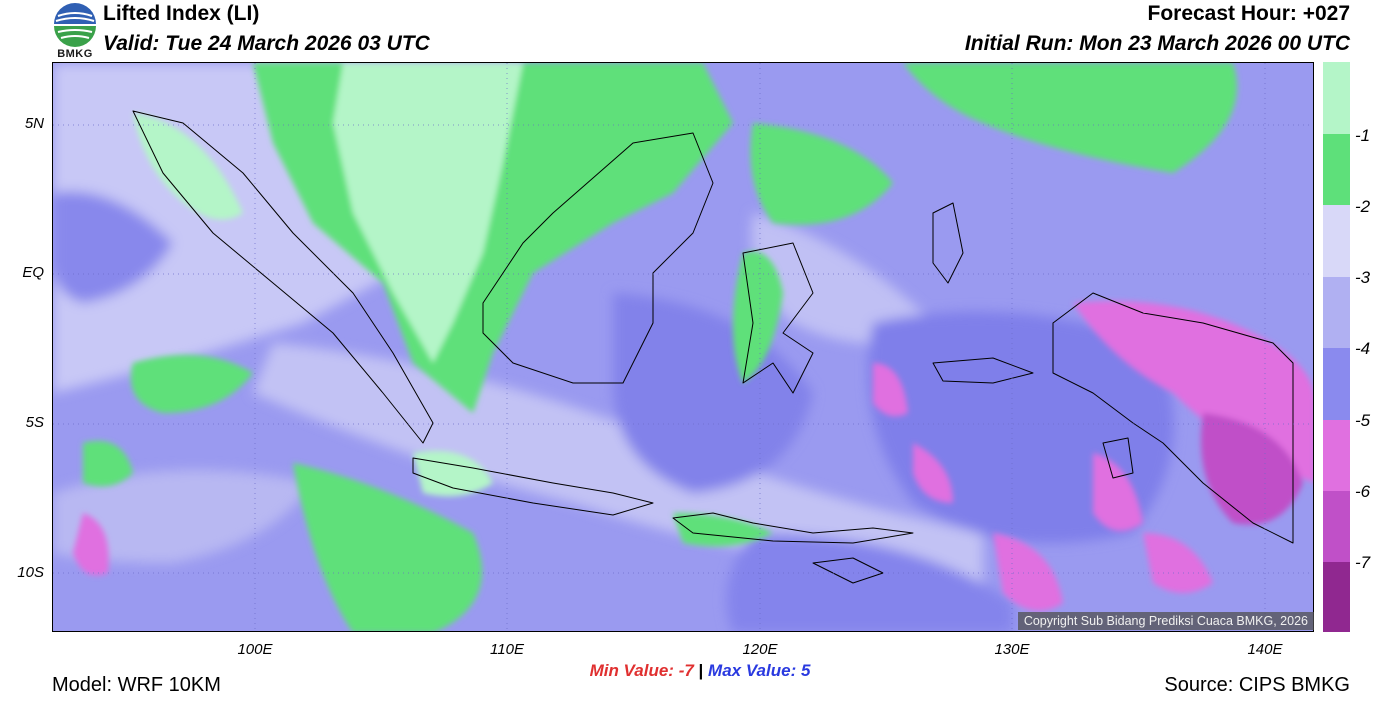 Image resolution: width=1400 pixels, height=709 pixels. I want to click on min-value: -7, so click(686, 670).